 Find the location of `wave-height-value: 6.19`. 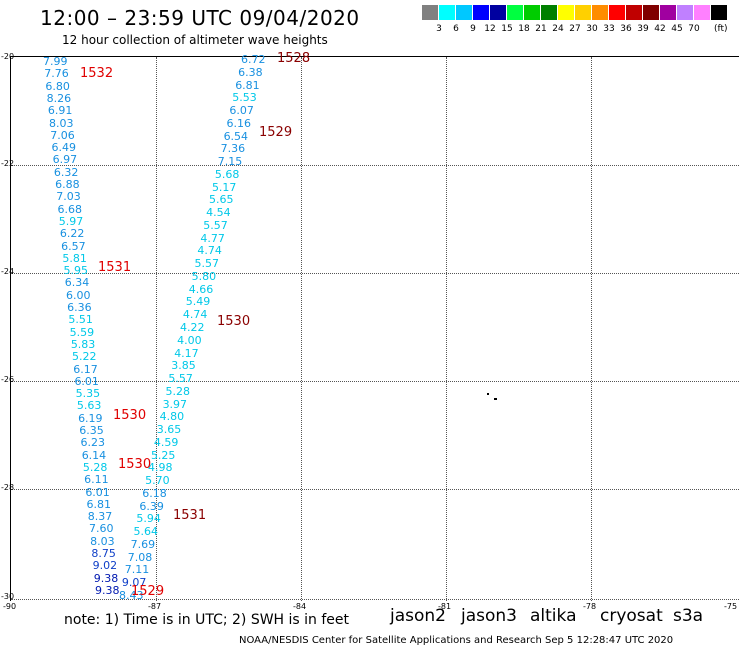

wave-height-value: 6.19 is located at coordinates (90, 418).